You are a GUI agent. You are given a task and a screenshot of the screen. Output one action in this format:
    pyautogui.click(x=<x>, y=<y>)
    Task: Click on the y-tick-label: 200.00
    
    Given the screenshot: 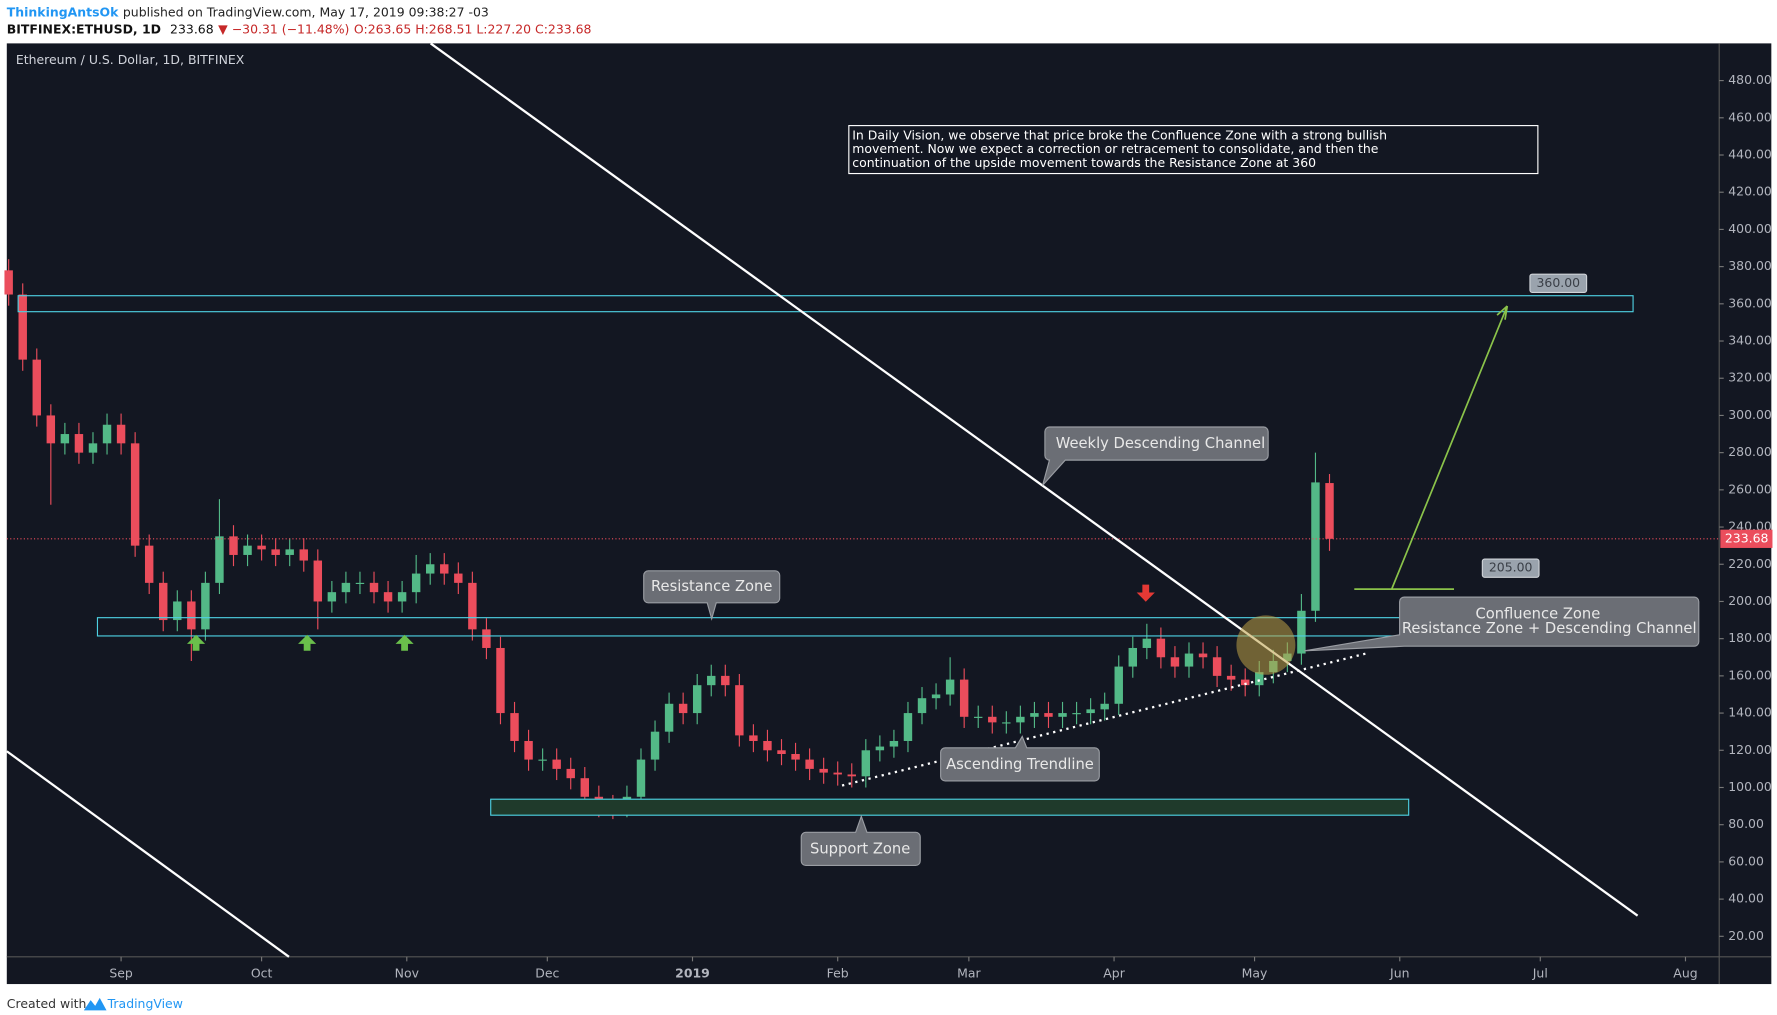 What is the action you would take?
    pyautogui.click(x=1750, y=600)
    